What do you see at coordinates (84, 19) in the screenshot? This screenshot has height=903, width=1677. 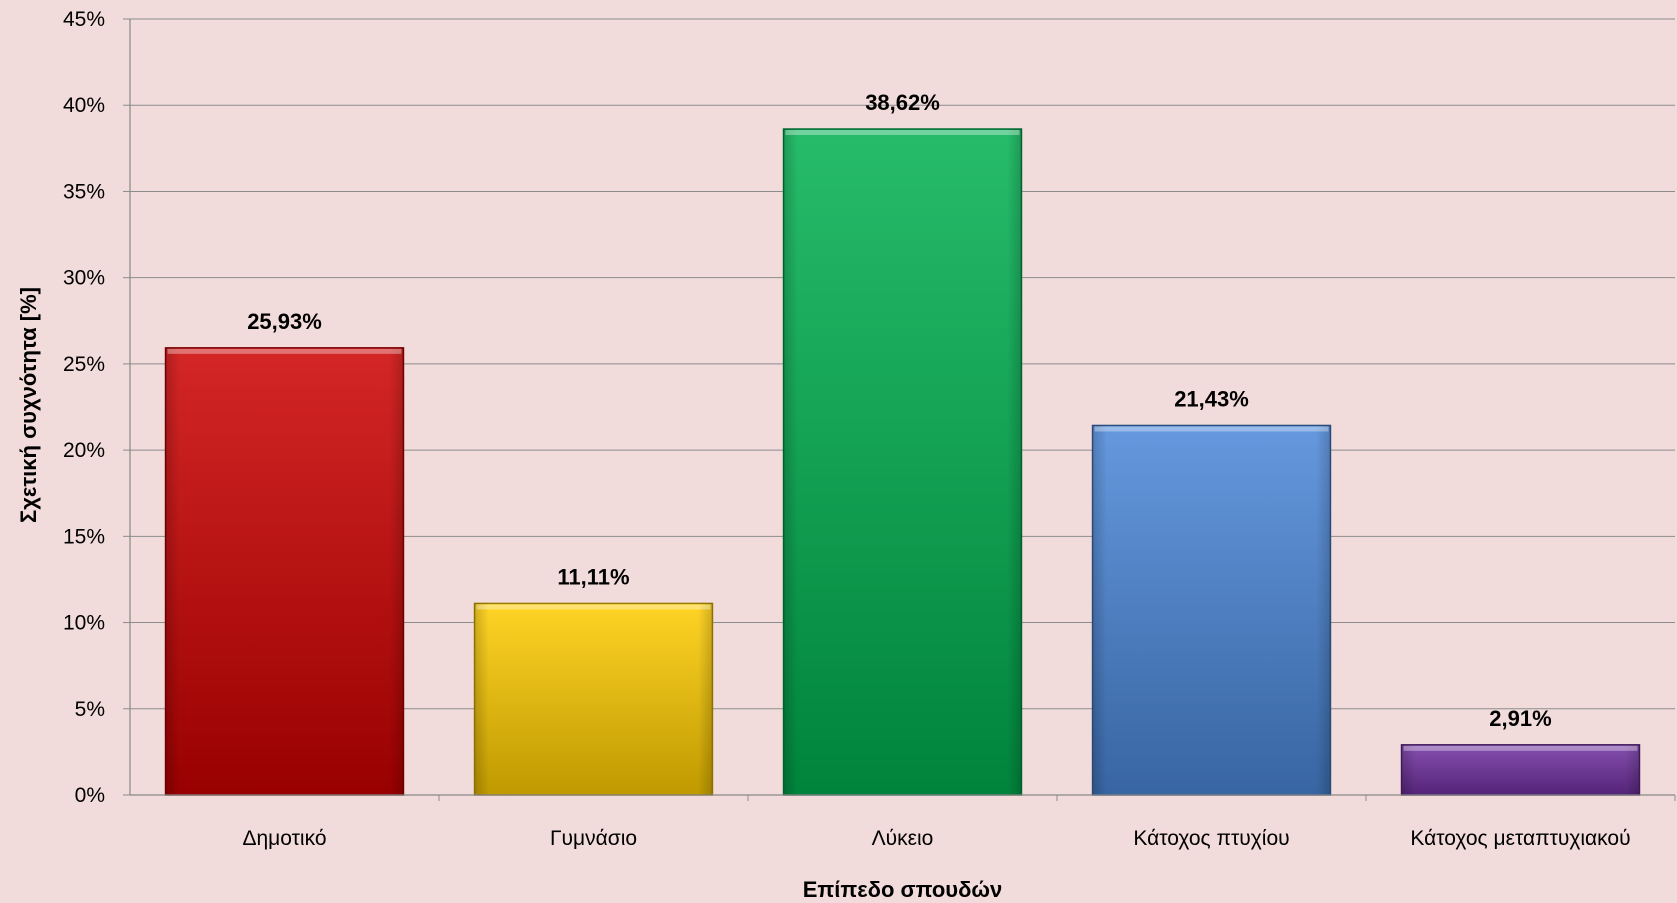 I see `y-tick-label: 45%` at bounding box center [84, 19].